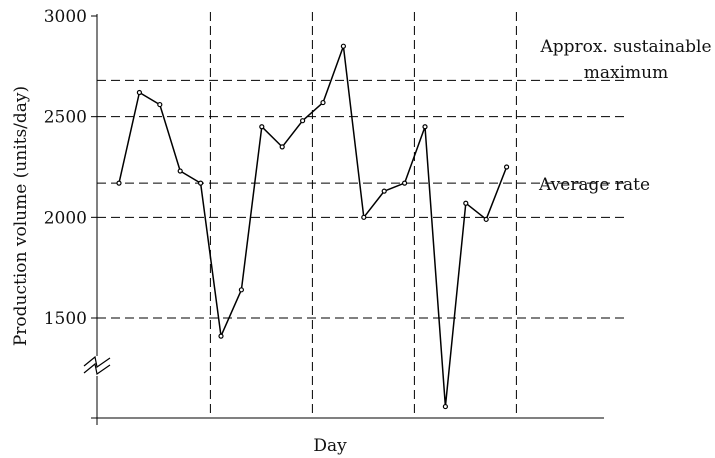 This screenshot has width=715, height=458. I want to click on y-tick-label-3000: 3000, so click(65, 17).